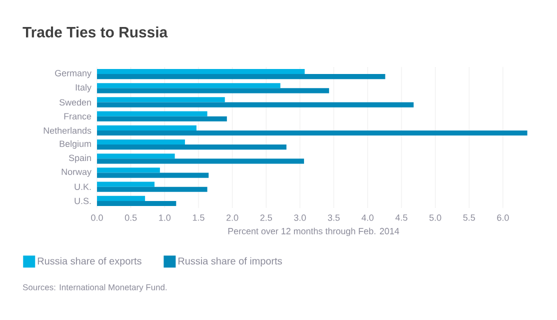  I want to click on x-tick-label: 6.0, so click(503, 217).